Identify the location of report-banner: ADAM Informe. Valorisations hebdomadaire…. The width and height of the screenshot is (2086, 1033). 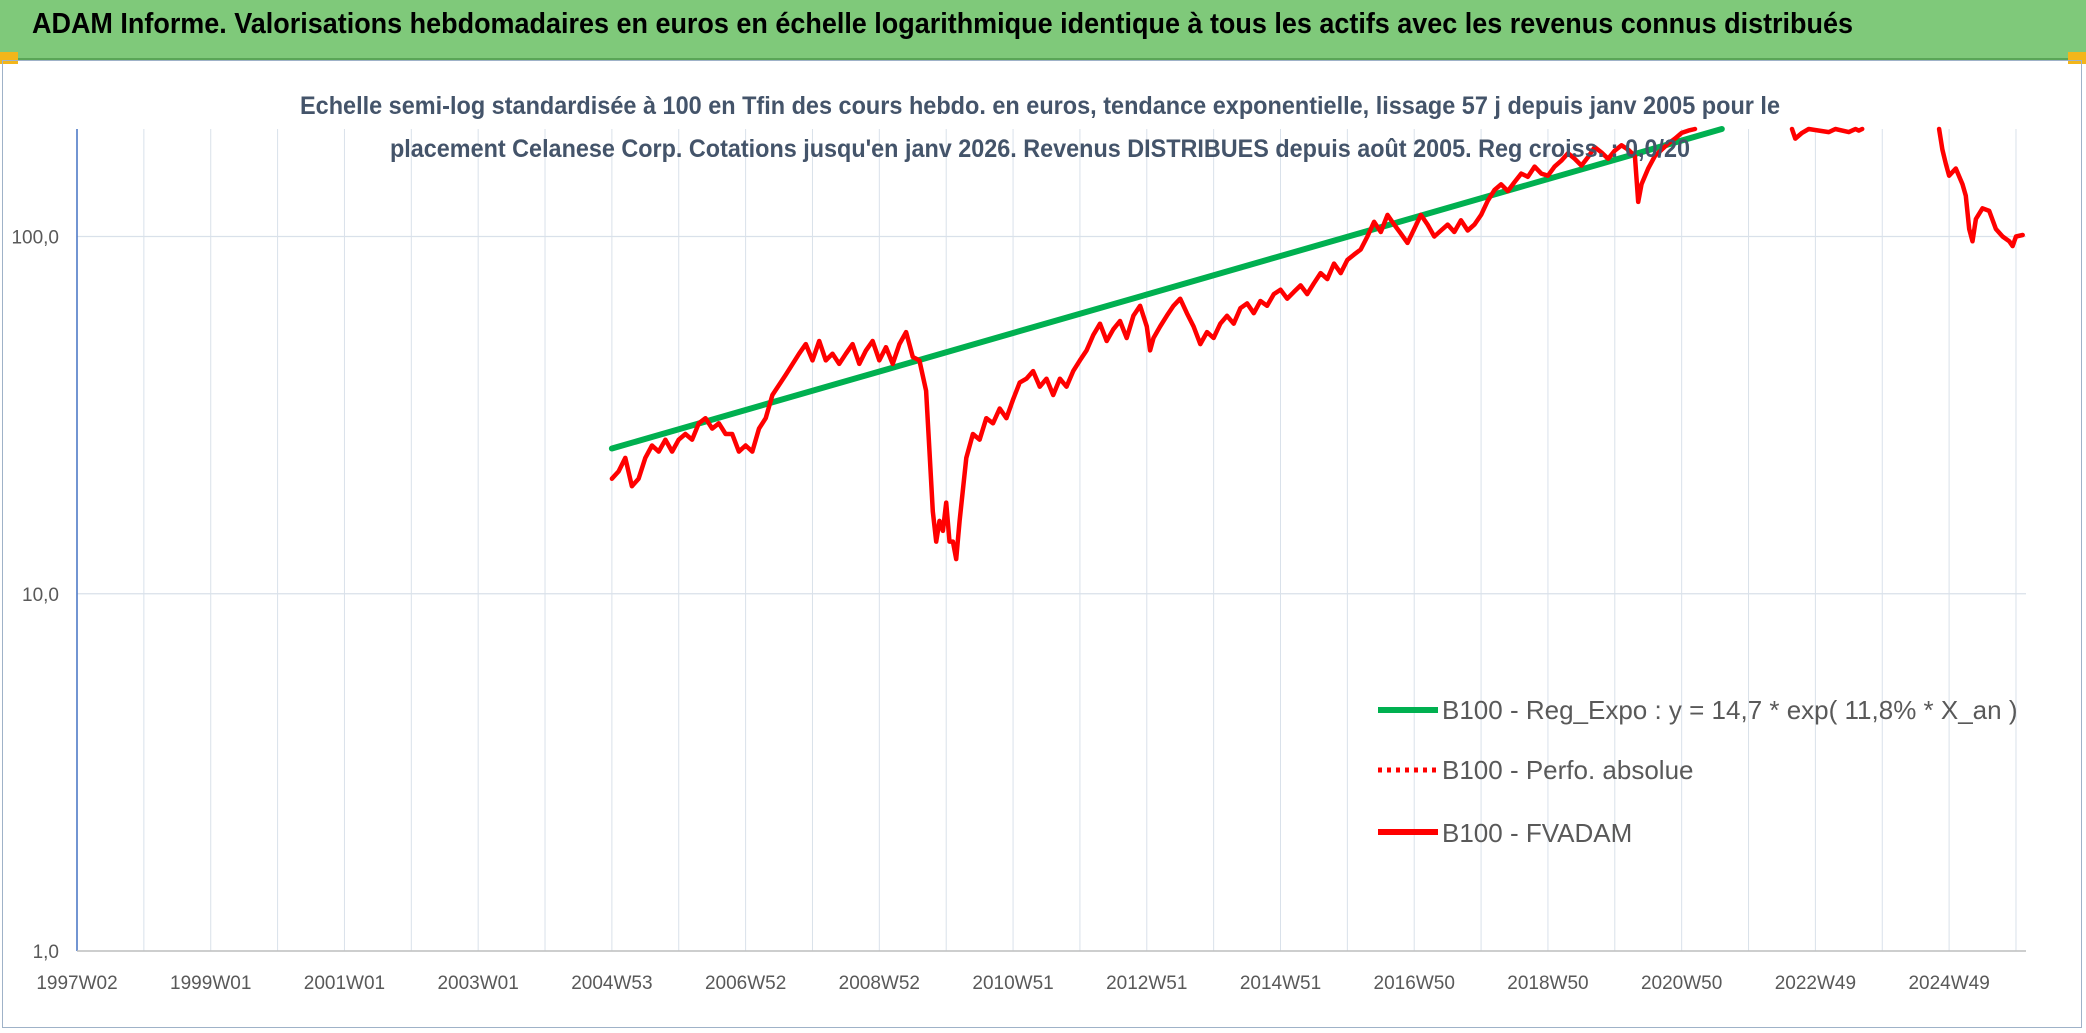
(1043, 30).